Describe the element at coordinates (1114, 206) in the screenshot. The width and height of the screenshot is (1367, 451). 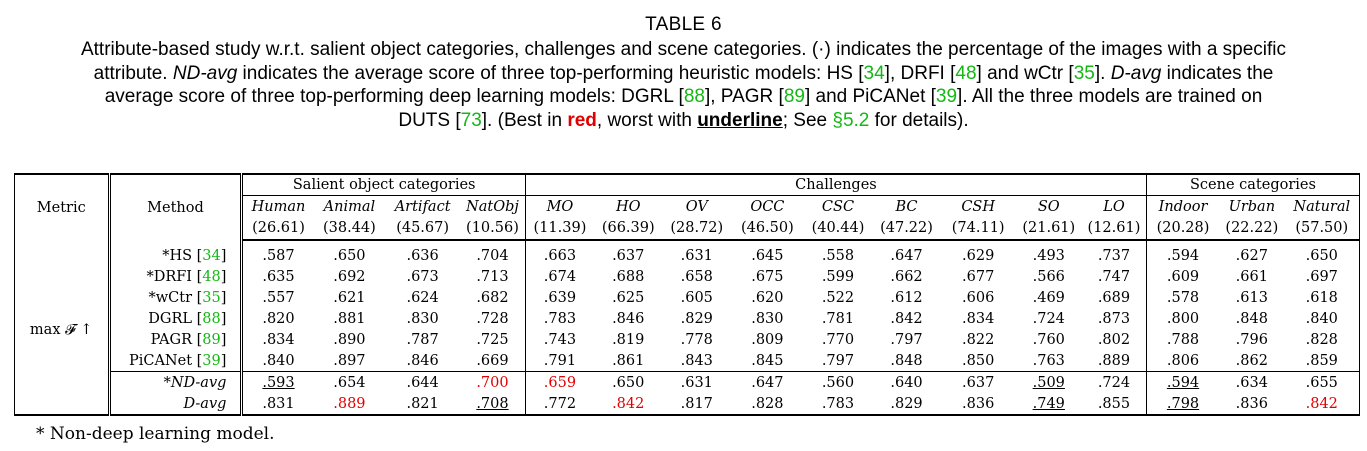
I see `column-header: LO` at that location.